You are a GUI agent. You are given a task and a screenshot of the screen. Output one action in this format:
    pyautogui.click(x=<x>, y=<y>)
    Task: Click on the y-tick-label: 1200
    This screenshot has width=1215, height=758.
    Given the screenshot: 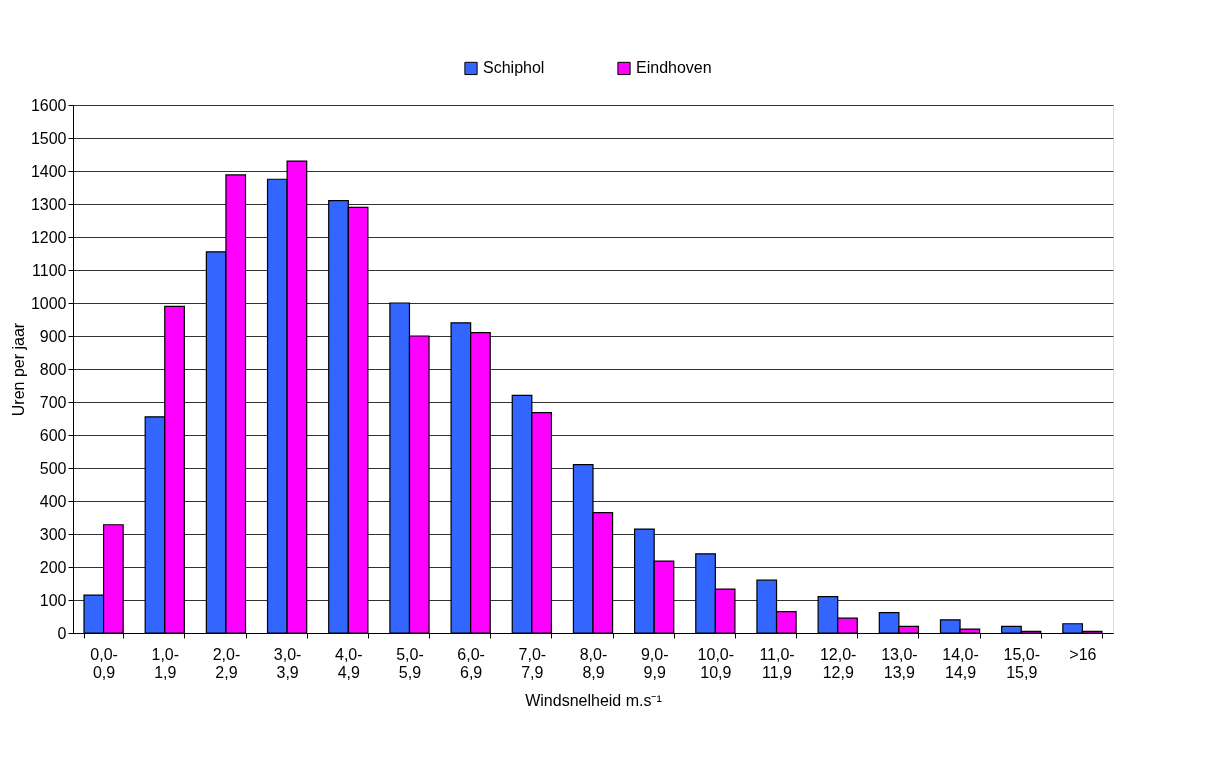 What is the action you would take?
    pyautogui.click(x=48, y=237)
    